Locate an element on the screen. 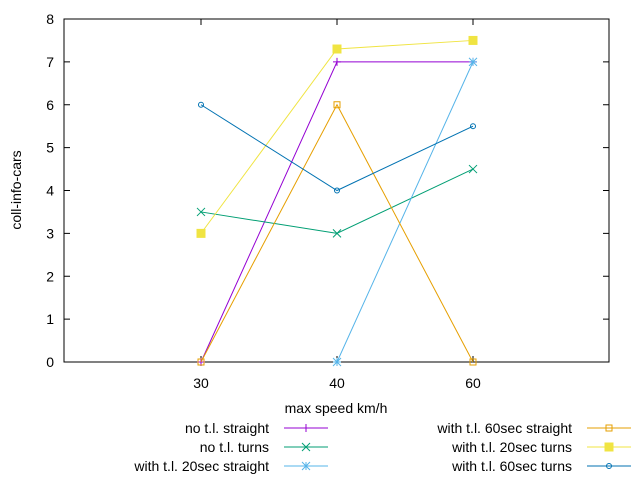 The image size is (640, 480). y-tick-label: 6 is located at coordinates (50, 105).